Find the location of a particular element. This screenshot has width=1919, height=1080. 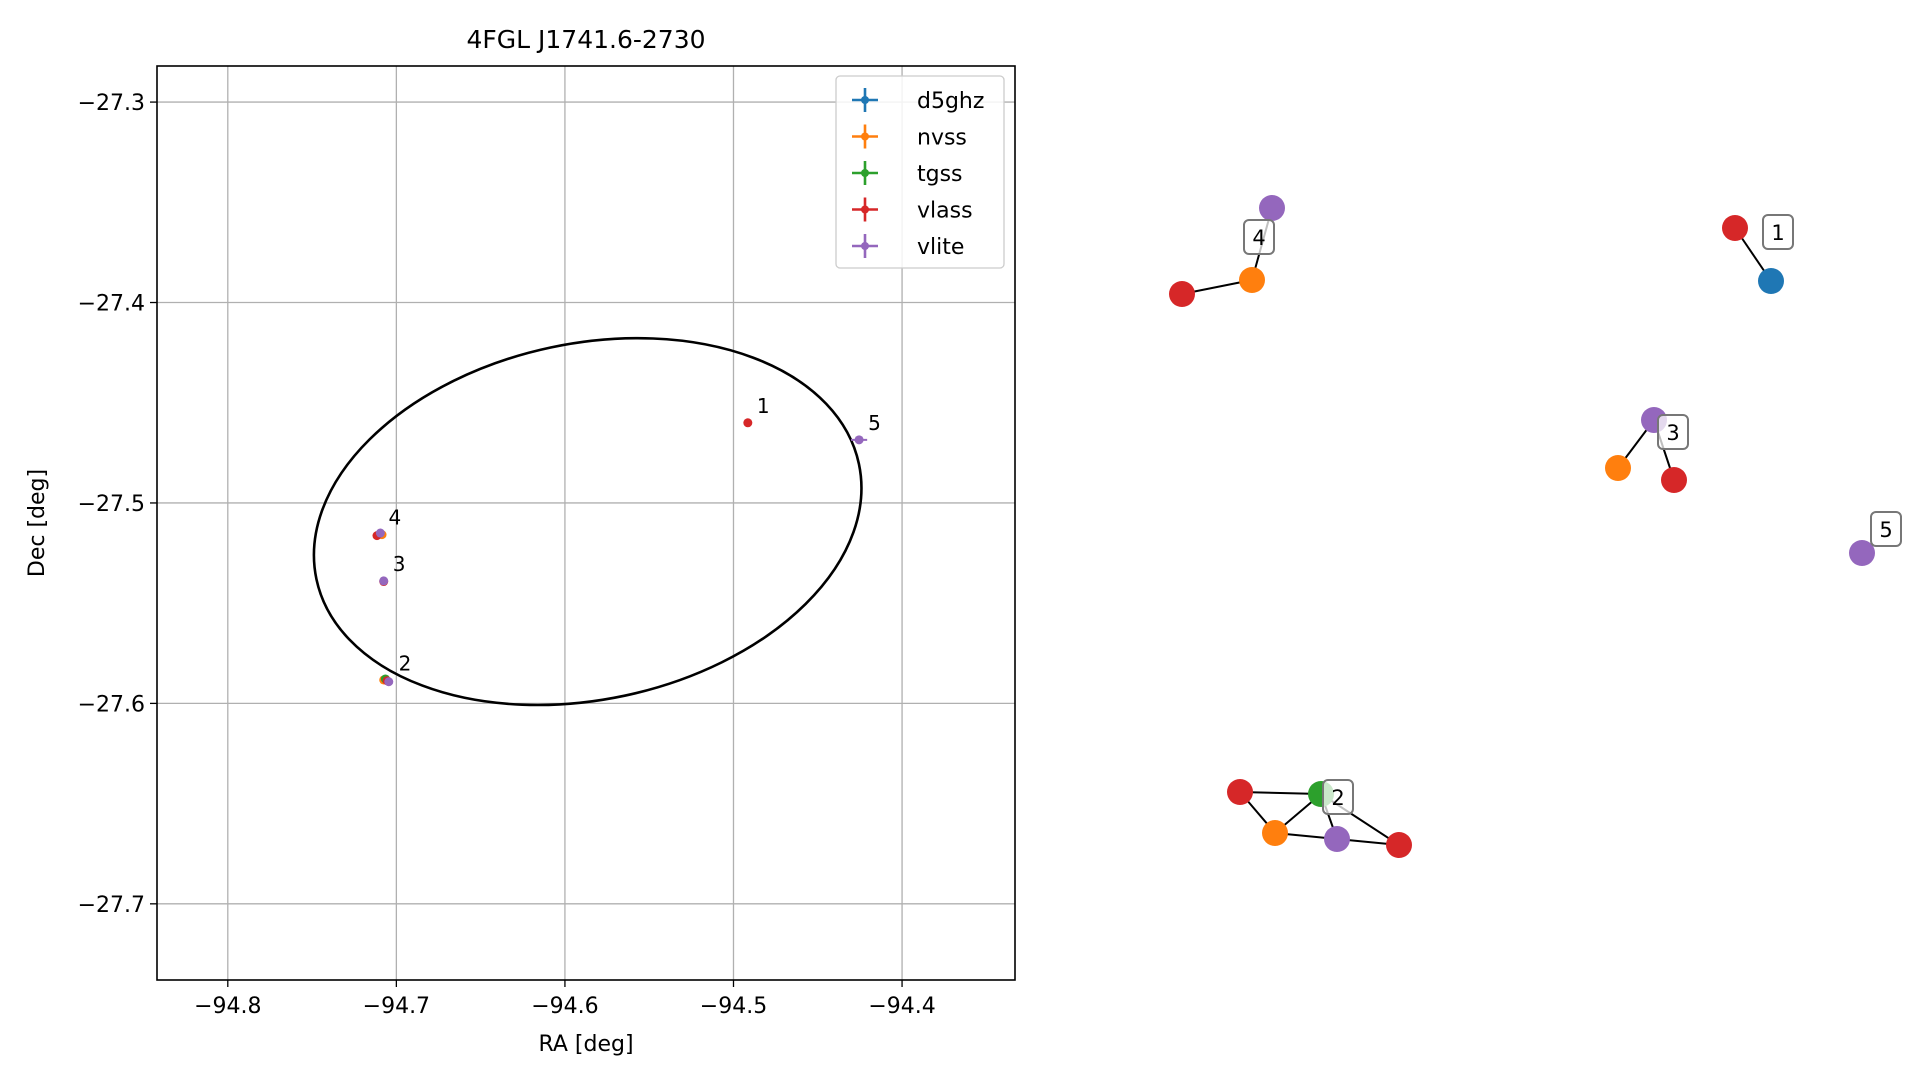

legend-label-nvss: nvss is located at coordinates (942, 138).